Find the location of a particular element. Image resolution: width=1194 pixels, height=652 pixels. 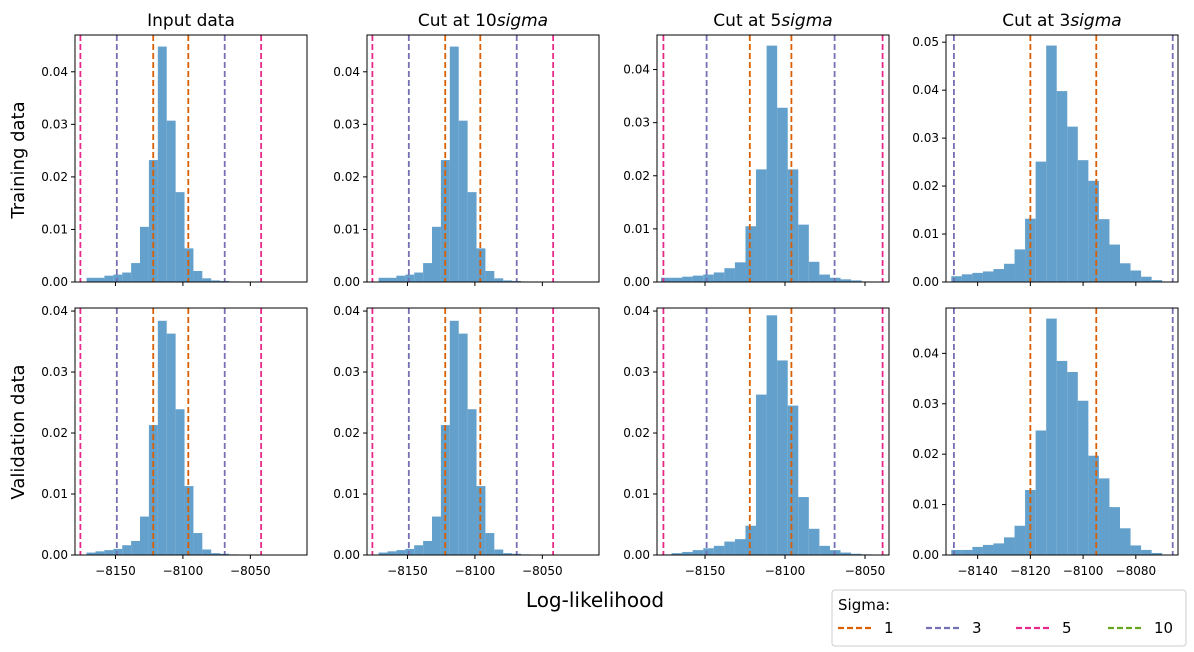

subplot-0-3: 0.00 0.01 0.02 0.03 0.04 0.05 Cut at 3sigma is located at coordinates (1045, 150).